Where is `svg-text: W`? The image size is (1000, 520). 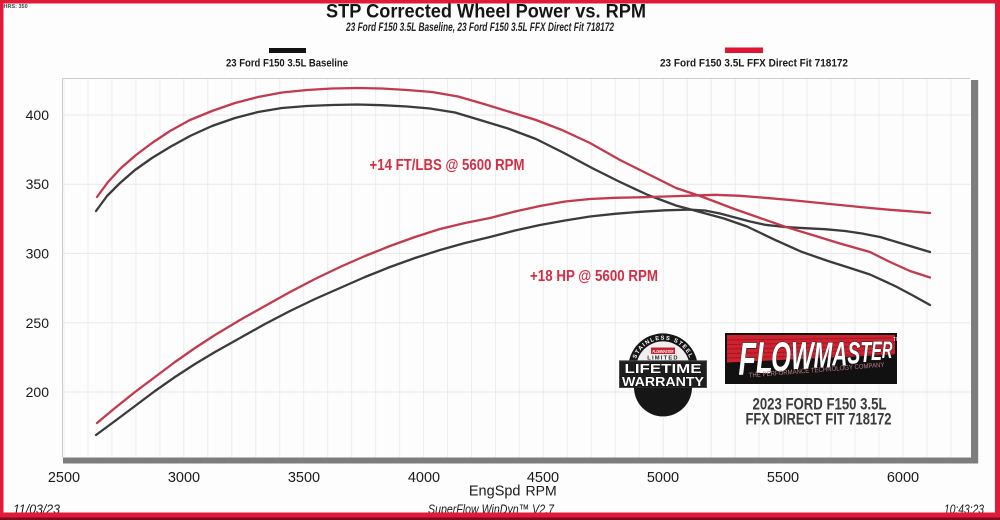 svg-text: W is located at coordinates (803, 355).